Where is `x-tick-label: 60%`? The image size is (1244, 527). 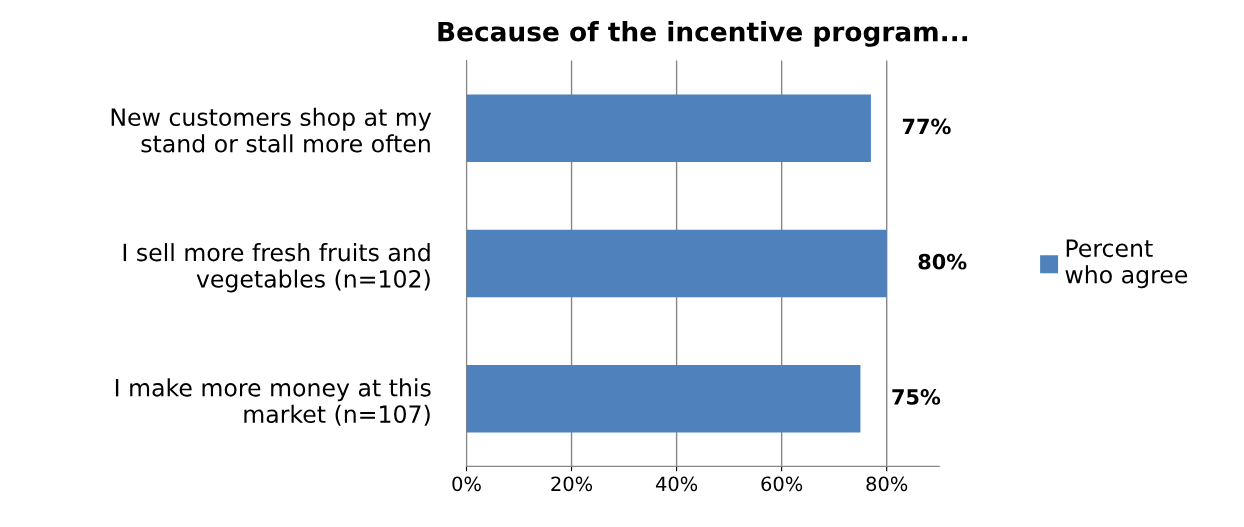 x-tick-label: 60% is located at coordinates (782, 484).